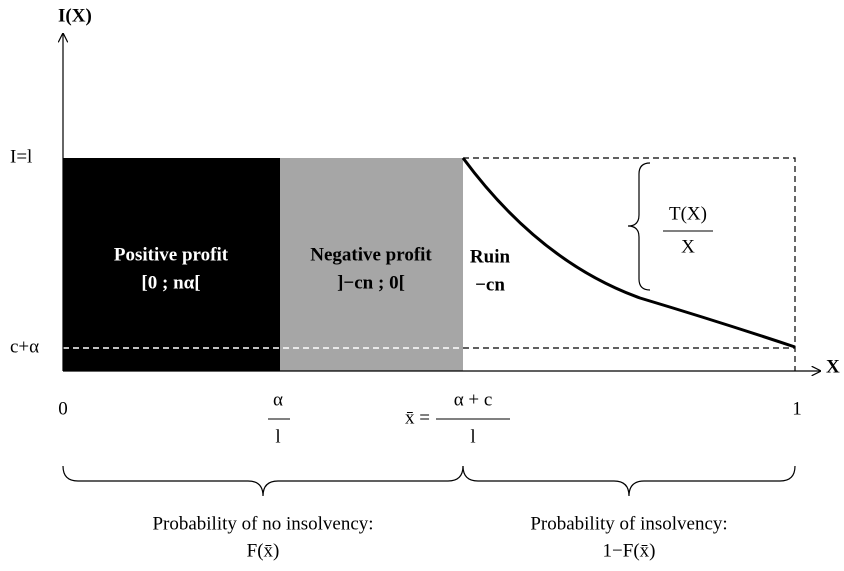 The height and width of the screenshot is (571, 844). What do you see at coordinates (688, 213) in the screenshot?
I see `curve-label-num: T(X)` at bounding box center [688, 213].